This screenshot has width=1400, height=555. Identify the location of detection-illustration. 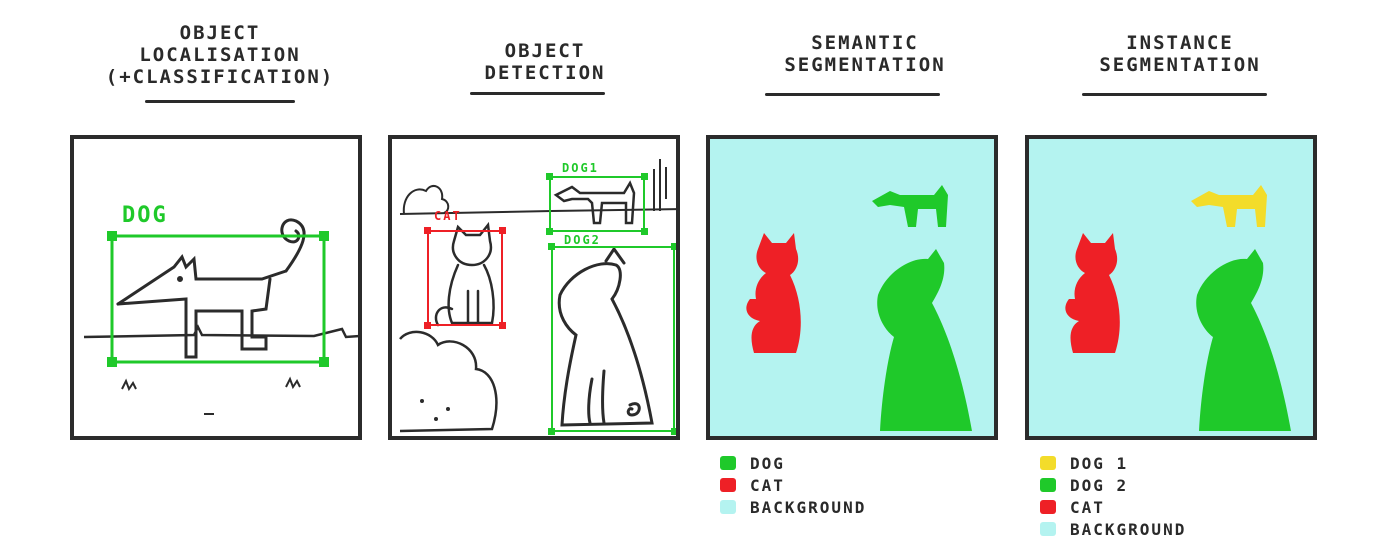
(537, 297).